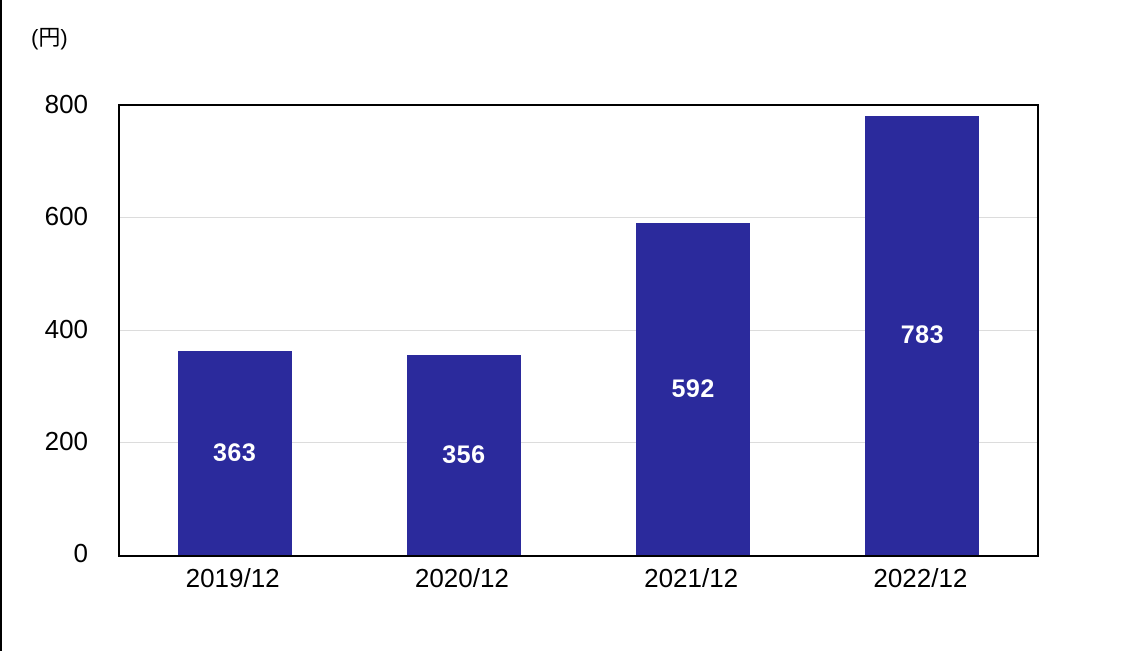 This screenshot has width=1135, height=651. What do you see at coordinates (49, 37) in the screenshot?
I see `y-axis-unit-label: (円)` at bounding box center [49, 37].